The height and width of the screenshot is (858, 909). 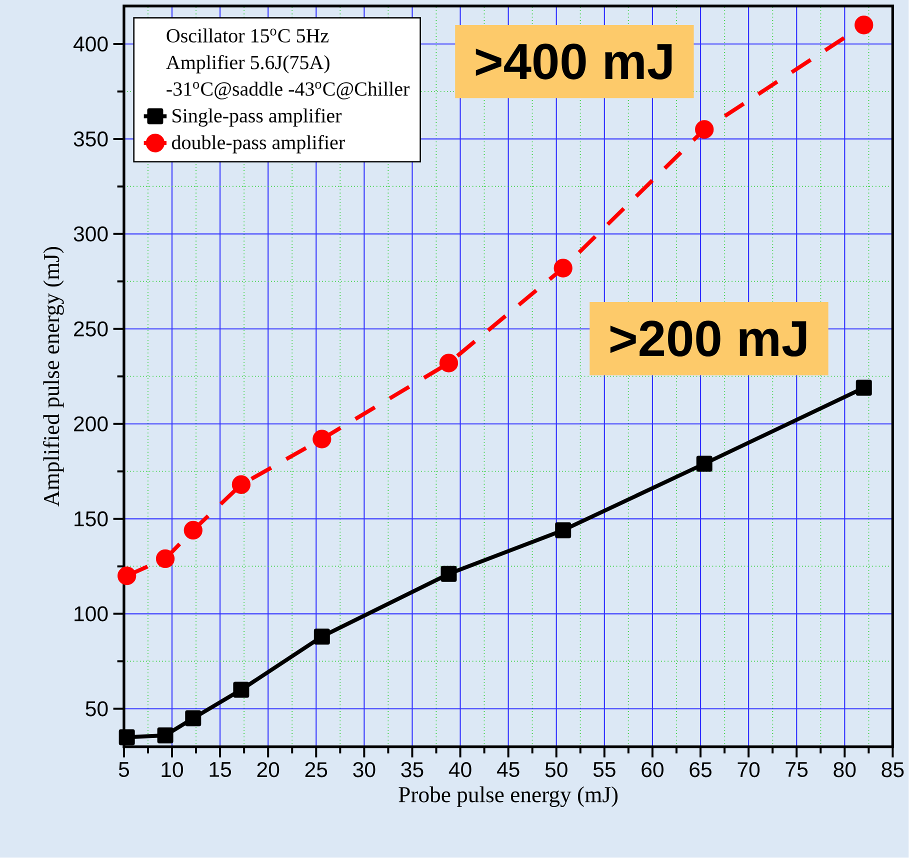 What do you see at coordinates (247, 35) in the screenshot?
I see `annotation: Oscillator 15$^{o}$C 5Hz` at bounding box center [247, 35].